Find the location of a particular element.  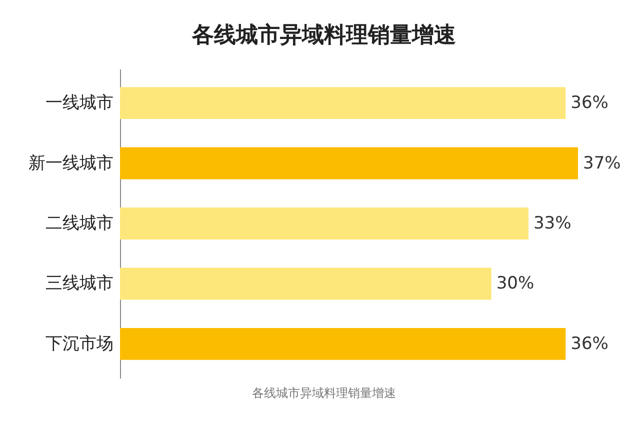

chart-title: 各线城市异域料理销量增速 is located at coordinates (323, 35).